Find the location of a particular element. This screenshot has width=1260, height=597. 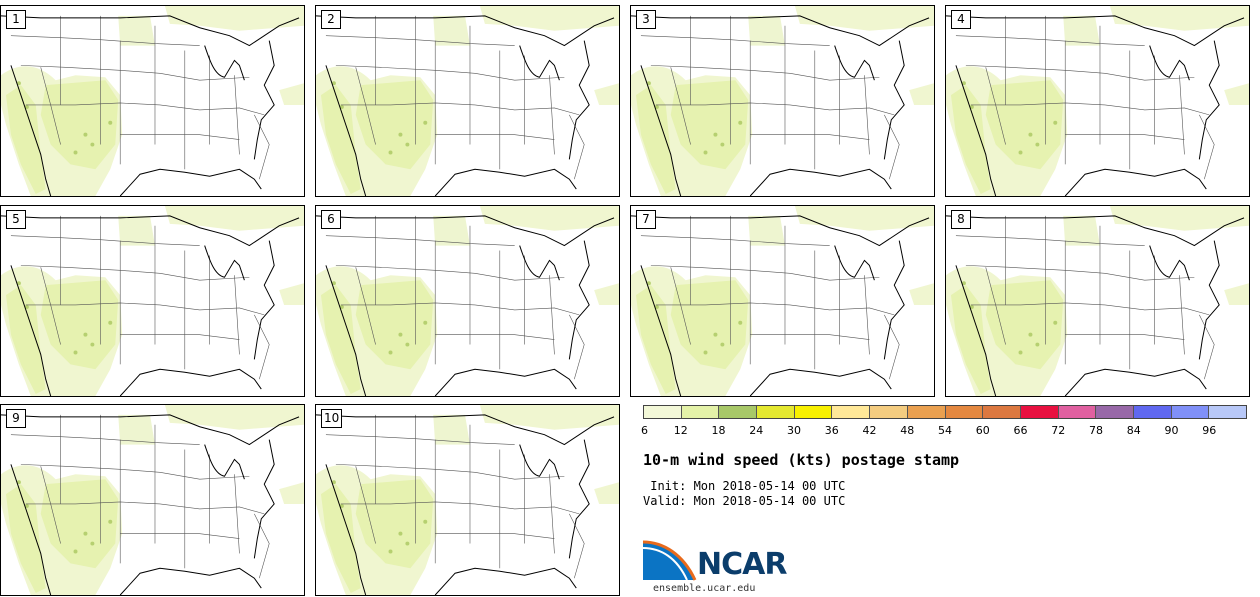

map-panel: 10 is located at coordinates (467, 500).